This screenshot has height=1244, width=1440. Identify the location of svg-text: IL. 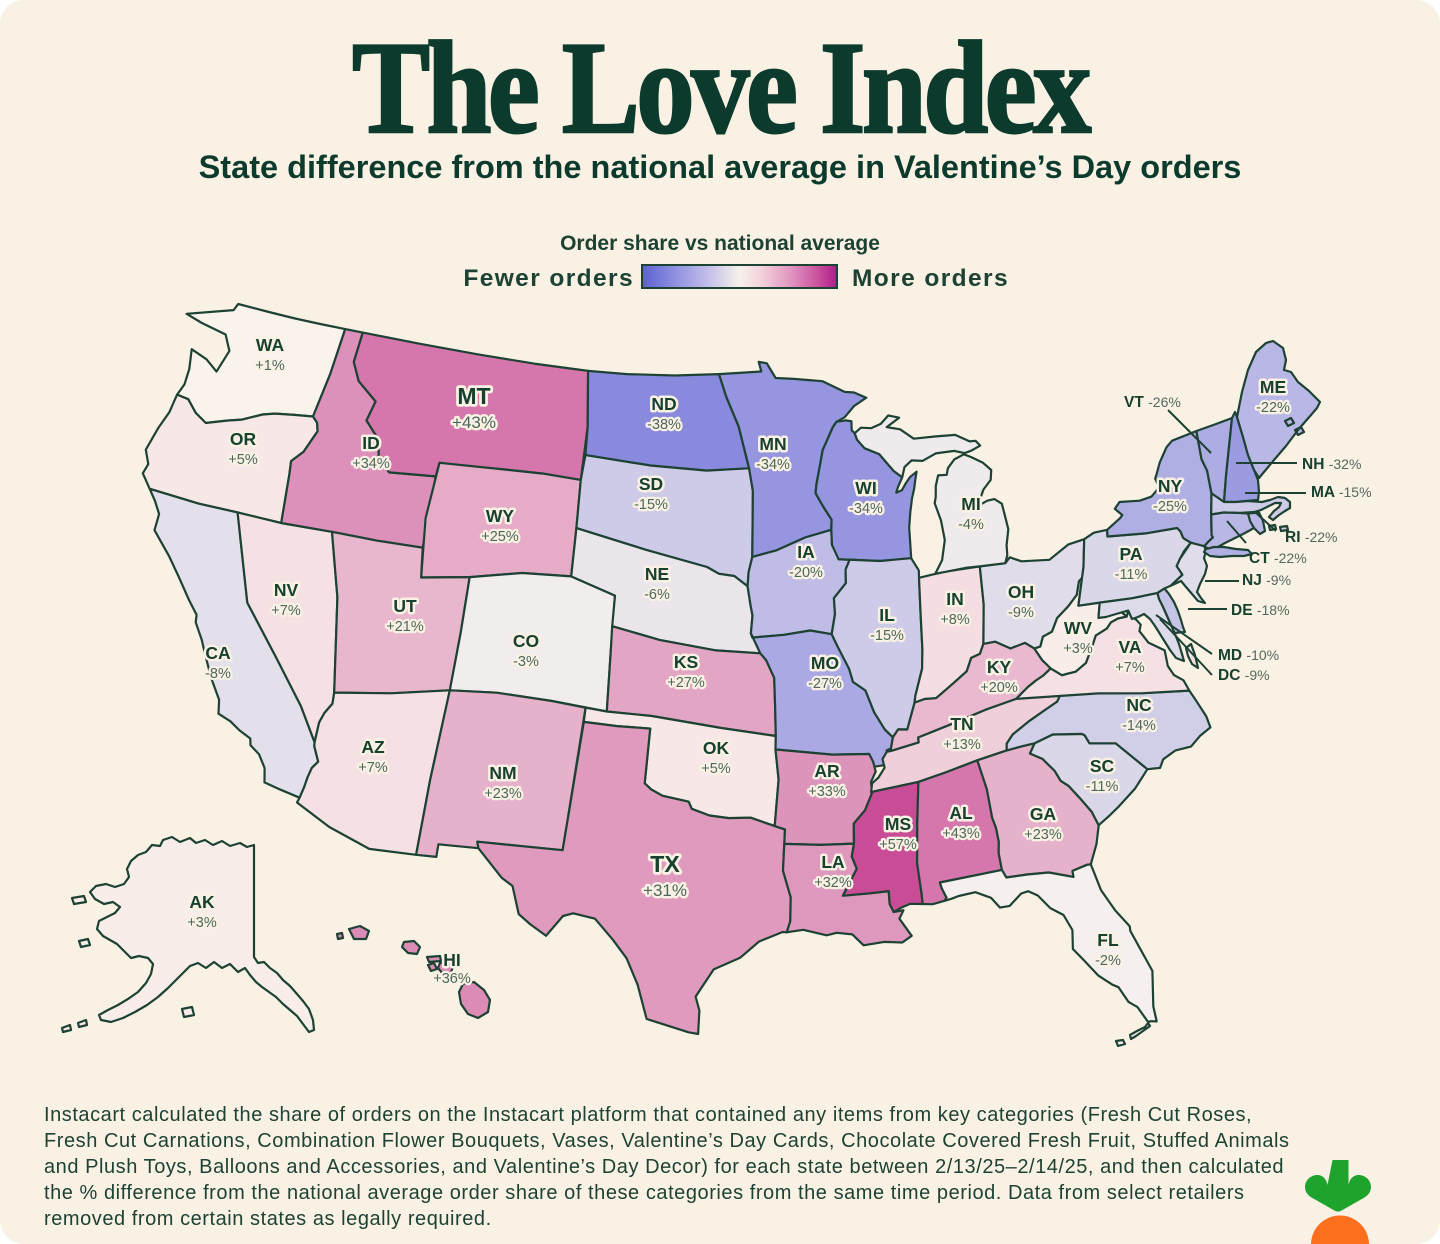
(887, 615).